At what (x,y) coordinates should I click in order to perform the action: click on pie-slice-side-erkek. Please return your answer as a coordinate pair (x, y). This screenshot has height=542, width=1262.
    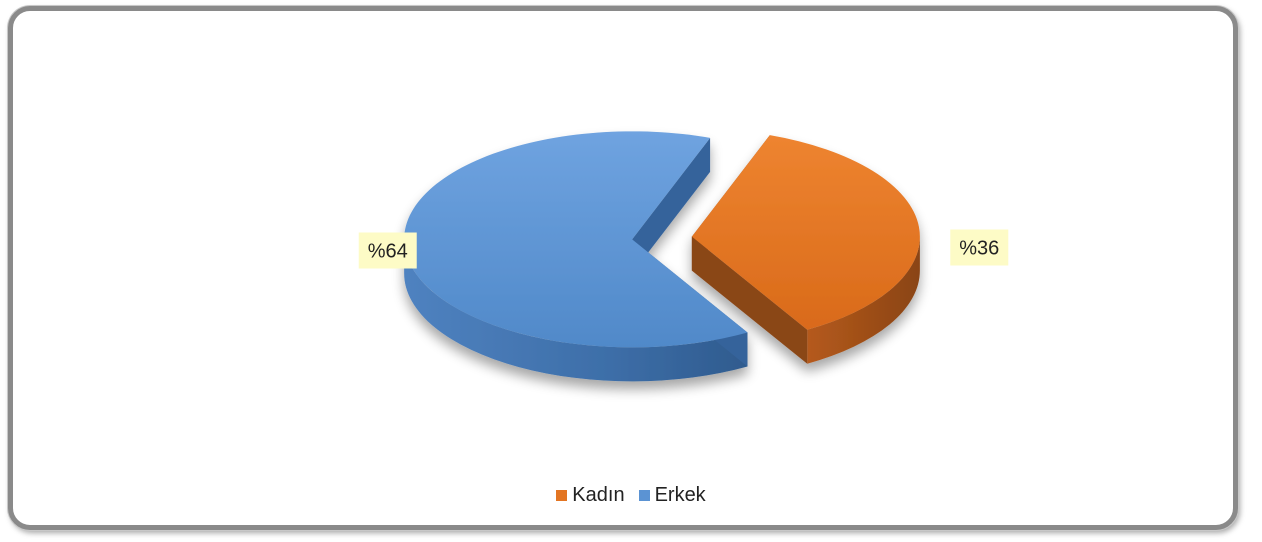
    Looking at the image, I should click on (576, 310).